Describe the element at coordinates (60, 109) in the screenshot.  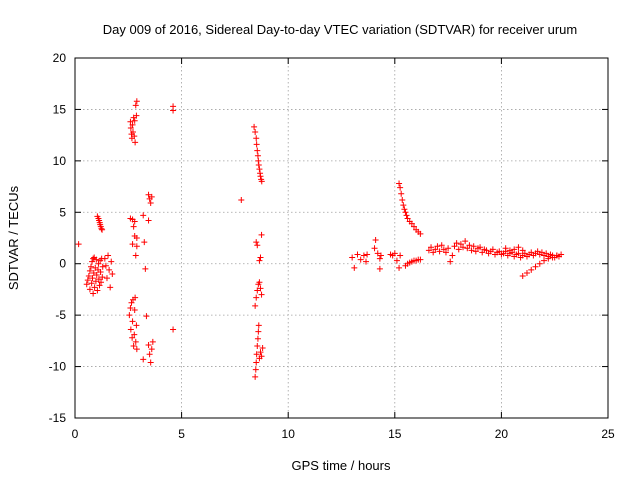
I see `y-tick-label: 15` at that location.